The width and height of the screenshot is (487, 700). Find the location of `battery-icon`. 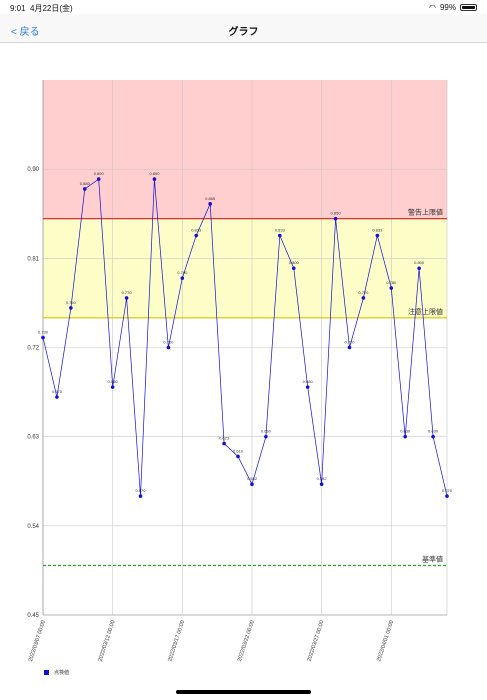

battery-icon is located at coordinates (468, 7).